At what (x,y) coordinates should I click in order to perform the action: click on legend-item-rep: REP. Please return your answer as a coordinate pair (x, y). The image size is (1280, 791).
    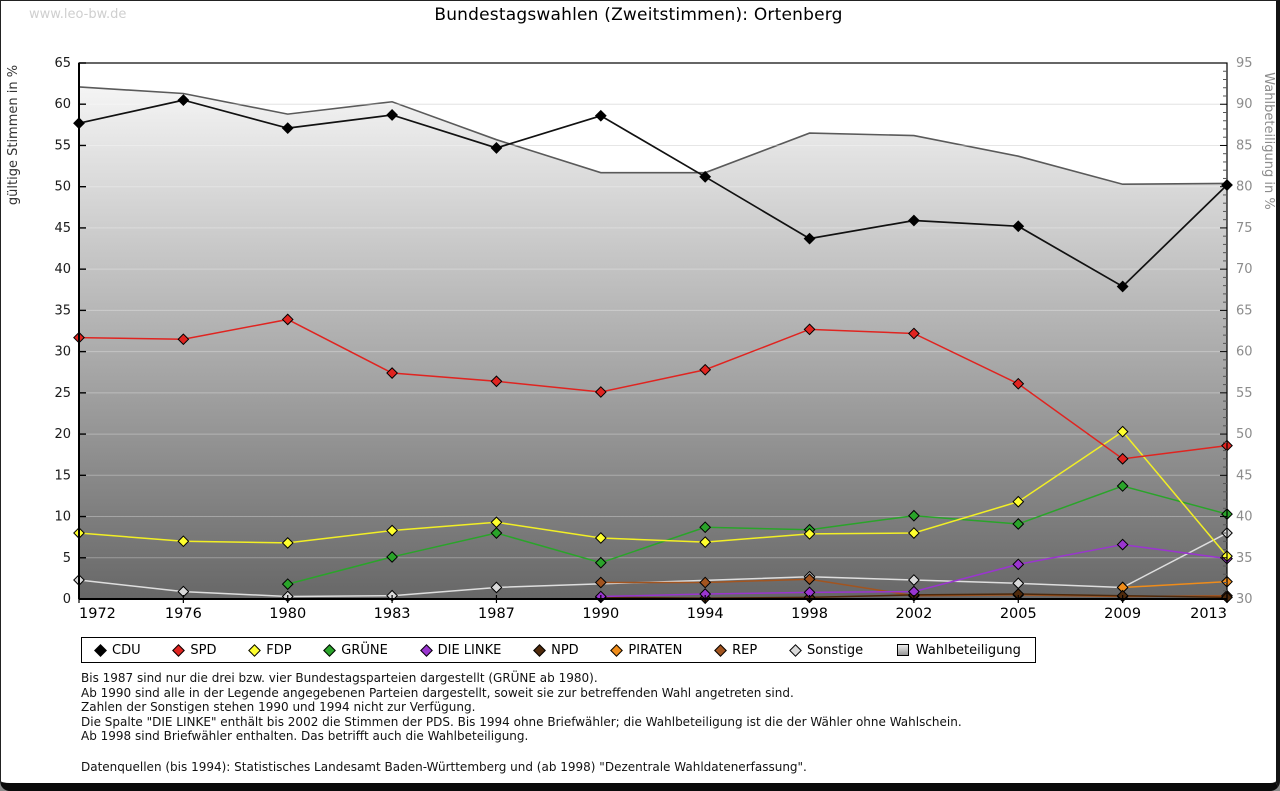
    Looking at the image, I should click on (736, 650).